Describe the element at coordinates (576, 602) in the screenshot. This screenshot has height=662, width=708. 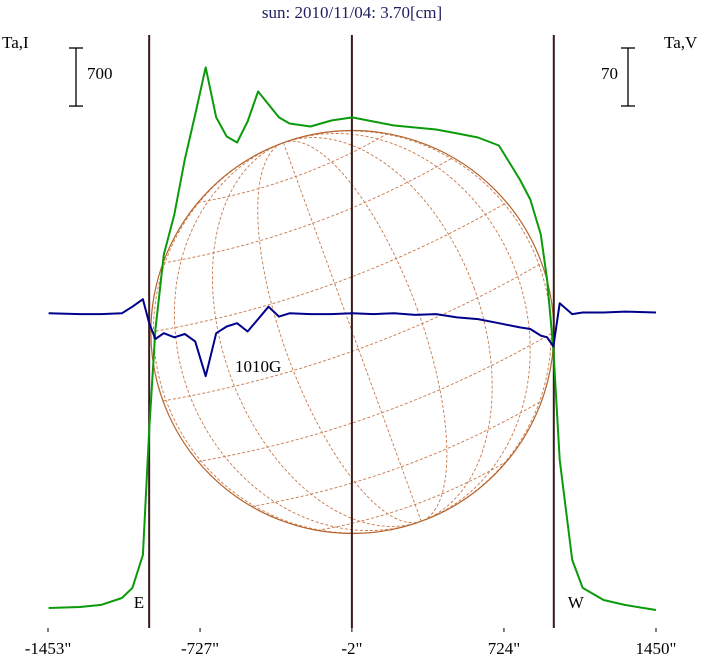
I see `annotation: W` at that location.